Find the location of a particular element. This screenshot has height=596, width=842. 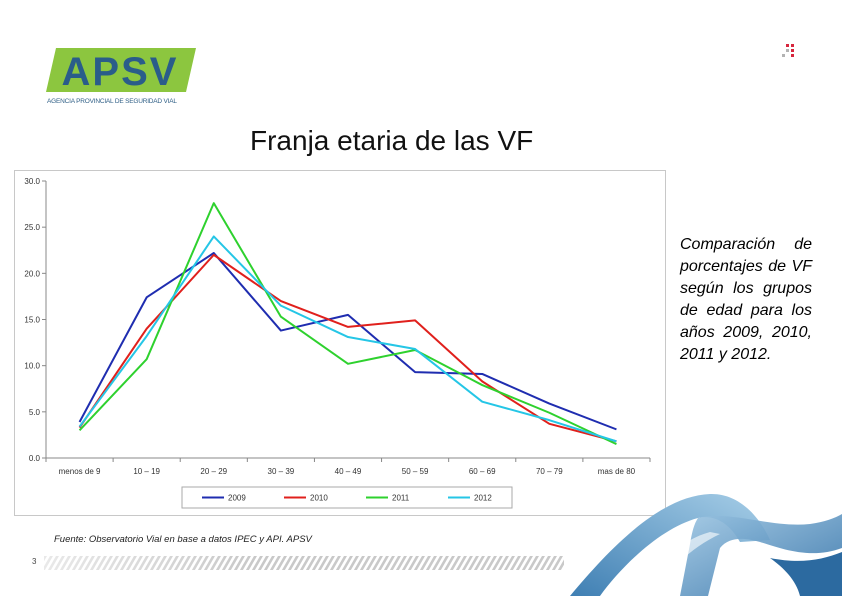

x-tick-label: 50 – 59 is located at coordinates (415, 471).